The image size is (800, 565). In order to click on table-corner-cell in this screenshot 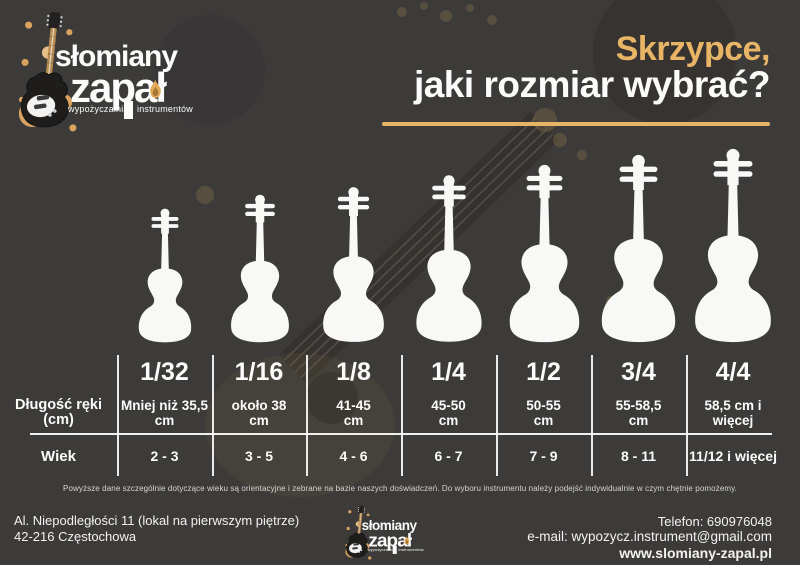, I will do `click(58, 372)`.